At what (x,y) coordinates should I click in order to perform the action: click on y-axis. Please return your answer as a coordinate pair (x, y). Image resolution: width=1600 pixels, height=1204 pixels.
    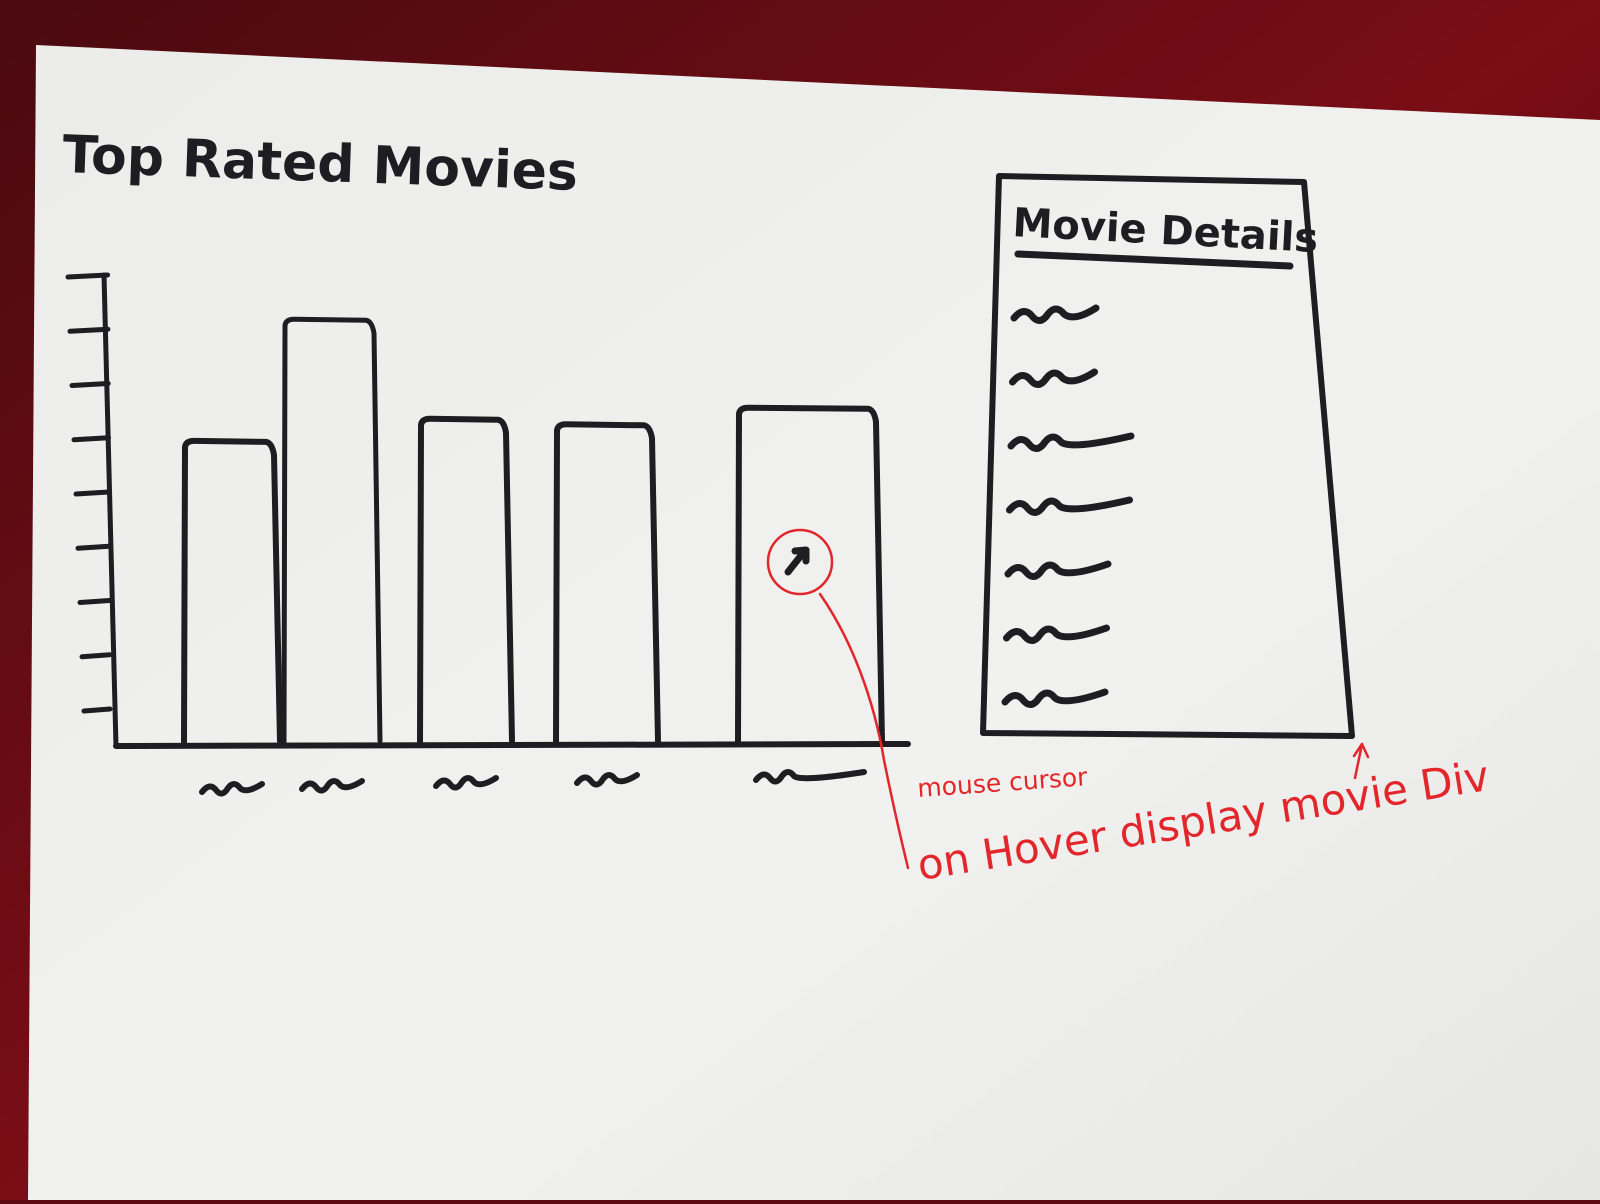
    Looking at the image, I should click on (110, 510).